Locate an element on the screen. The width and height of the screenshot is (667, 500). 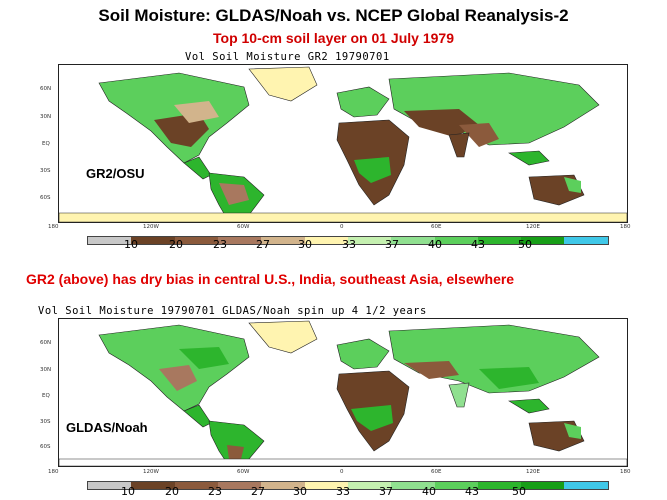
cb2-tick-43: 43 is located at coordinates (472, 491).